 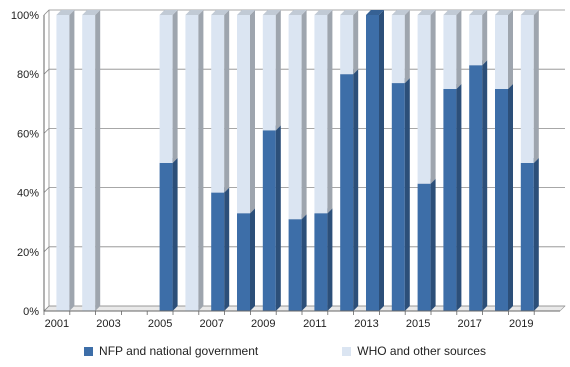 What do you see at coordinates (347, 192) in the screenshot?
I see `bar-2012-nfp` at bounding box center [347, 192].